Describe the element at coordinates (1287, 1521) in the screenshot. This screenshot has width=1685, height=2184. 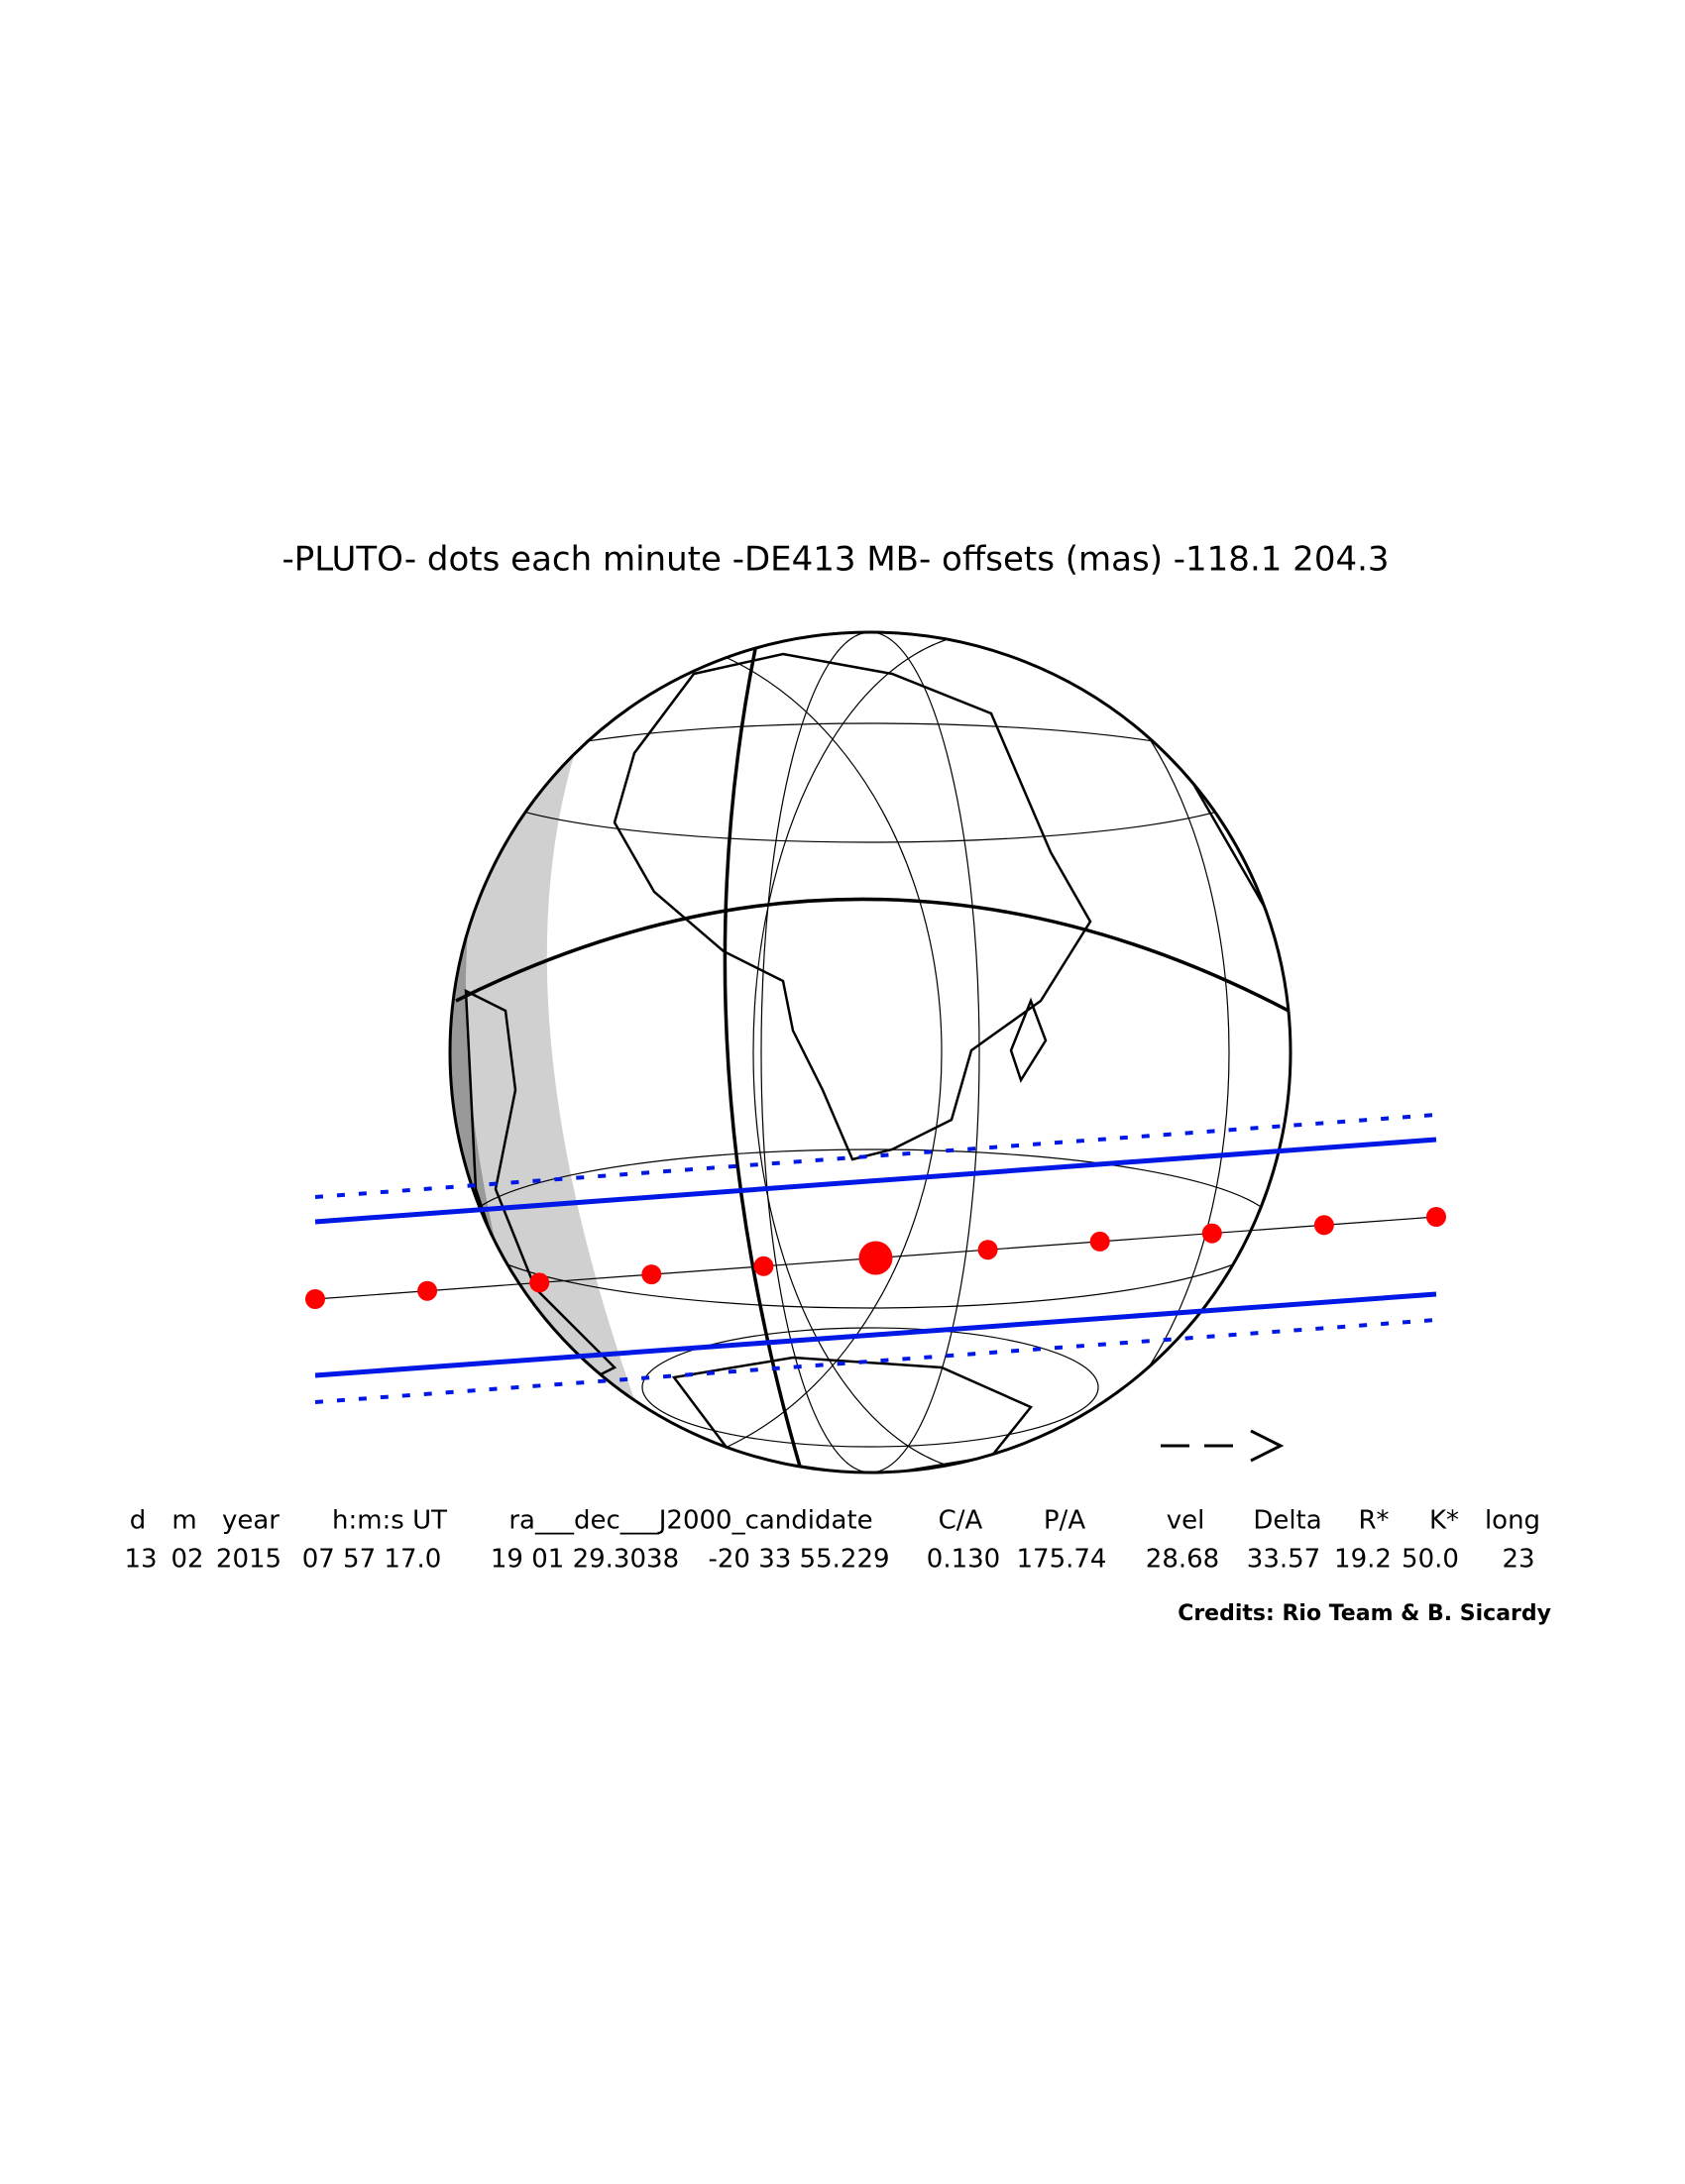
I see `table-header: Delta` at that location.